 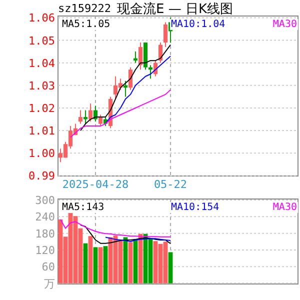 I want to click on y-tick-label: 1.02, so click(x=41, y=108).